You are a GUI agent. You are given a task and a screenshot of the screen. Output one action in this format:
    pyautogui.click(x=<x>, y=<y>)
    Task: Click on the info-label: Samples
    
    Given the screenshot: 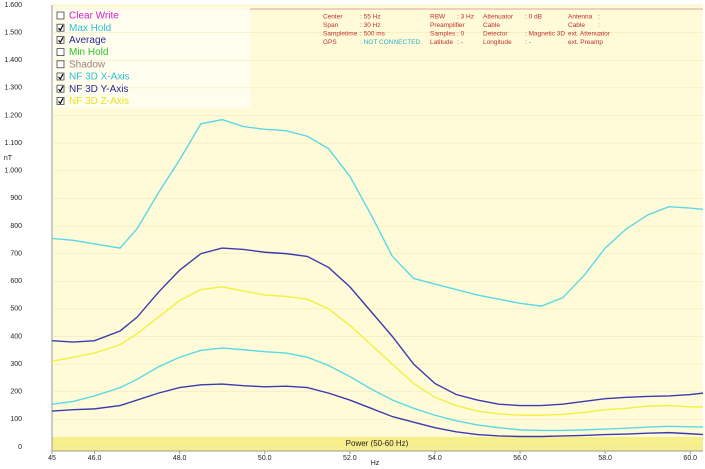 What is the action you would take?
    pyautogui.click(x=443, y=34)
    